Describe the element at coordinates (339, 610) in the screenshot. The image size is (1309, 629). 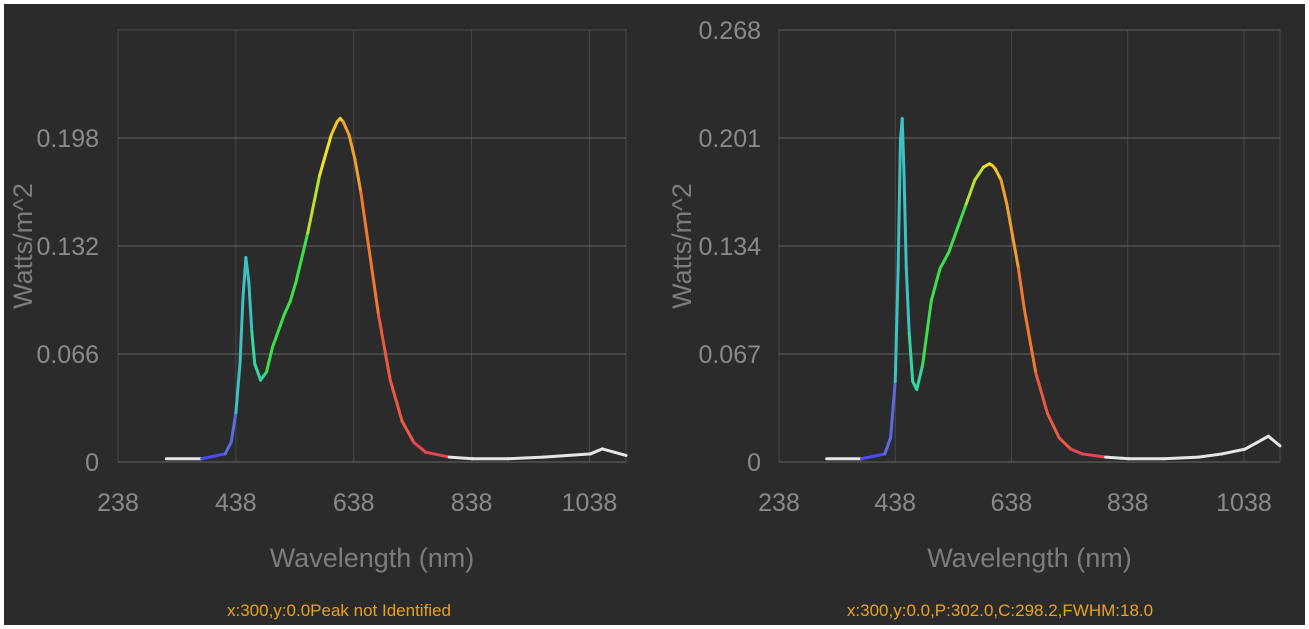
I see `cursor-status-left: x:300,y:0.0Peak not Identified` at that location.